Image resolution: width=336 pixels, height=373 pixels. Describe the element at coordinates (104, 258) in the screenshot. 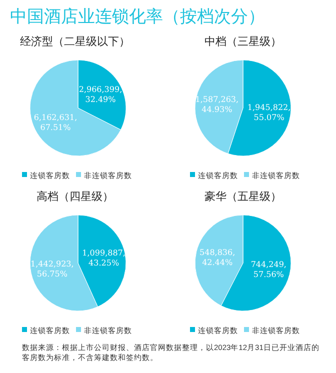

I see `data-label: 1,099,887, 43.25%` at that location.